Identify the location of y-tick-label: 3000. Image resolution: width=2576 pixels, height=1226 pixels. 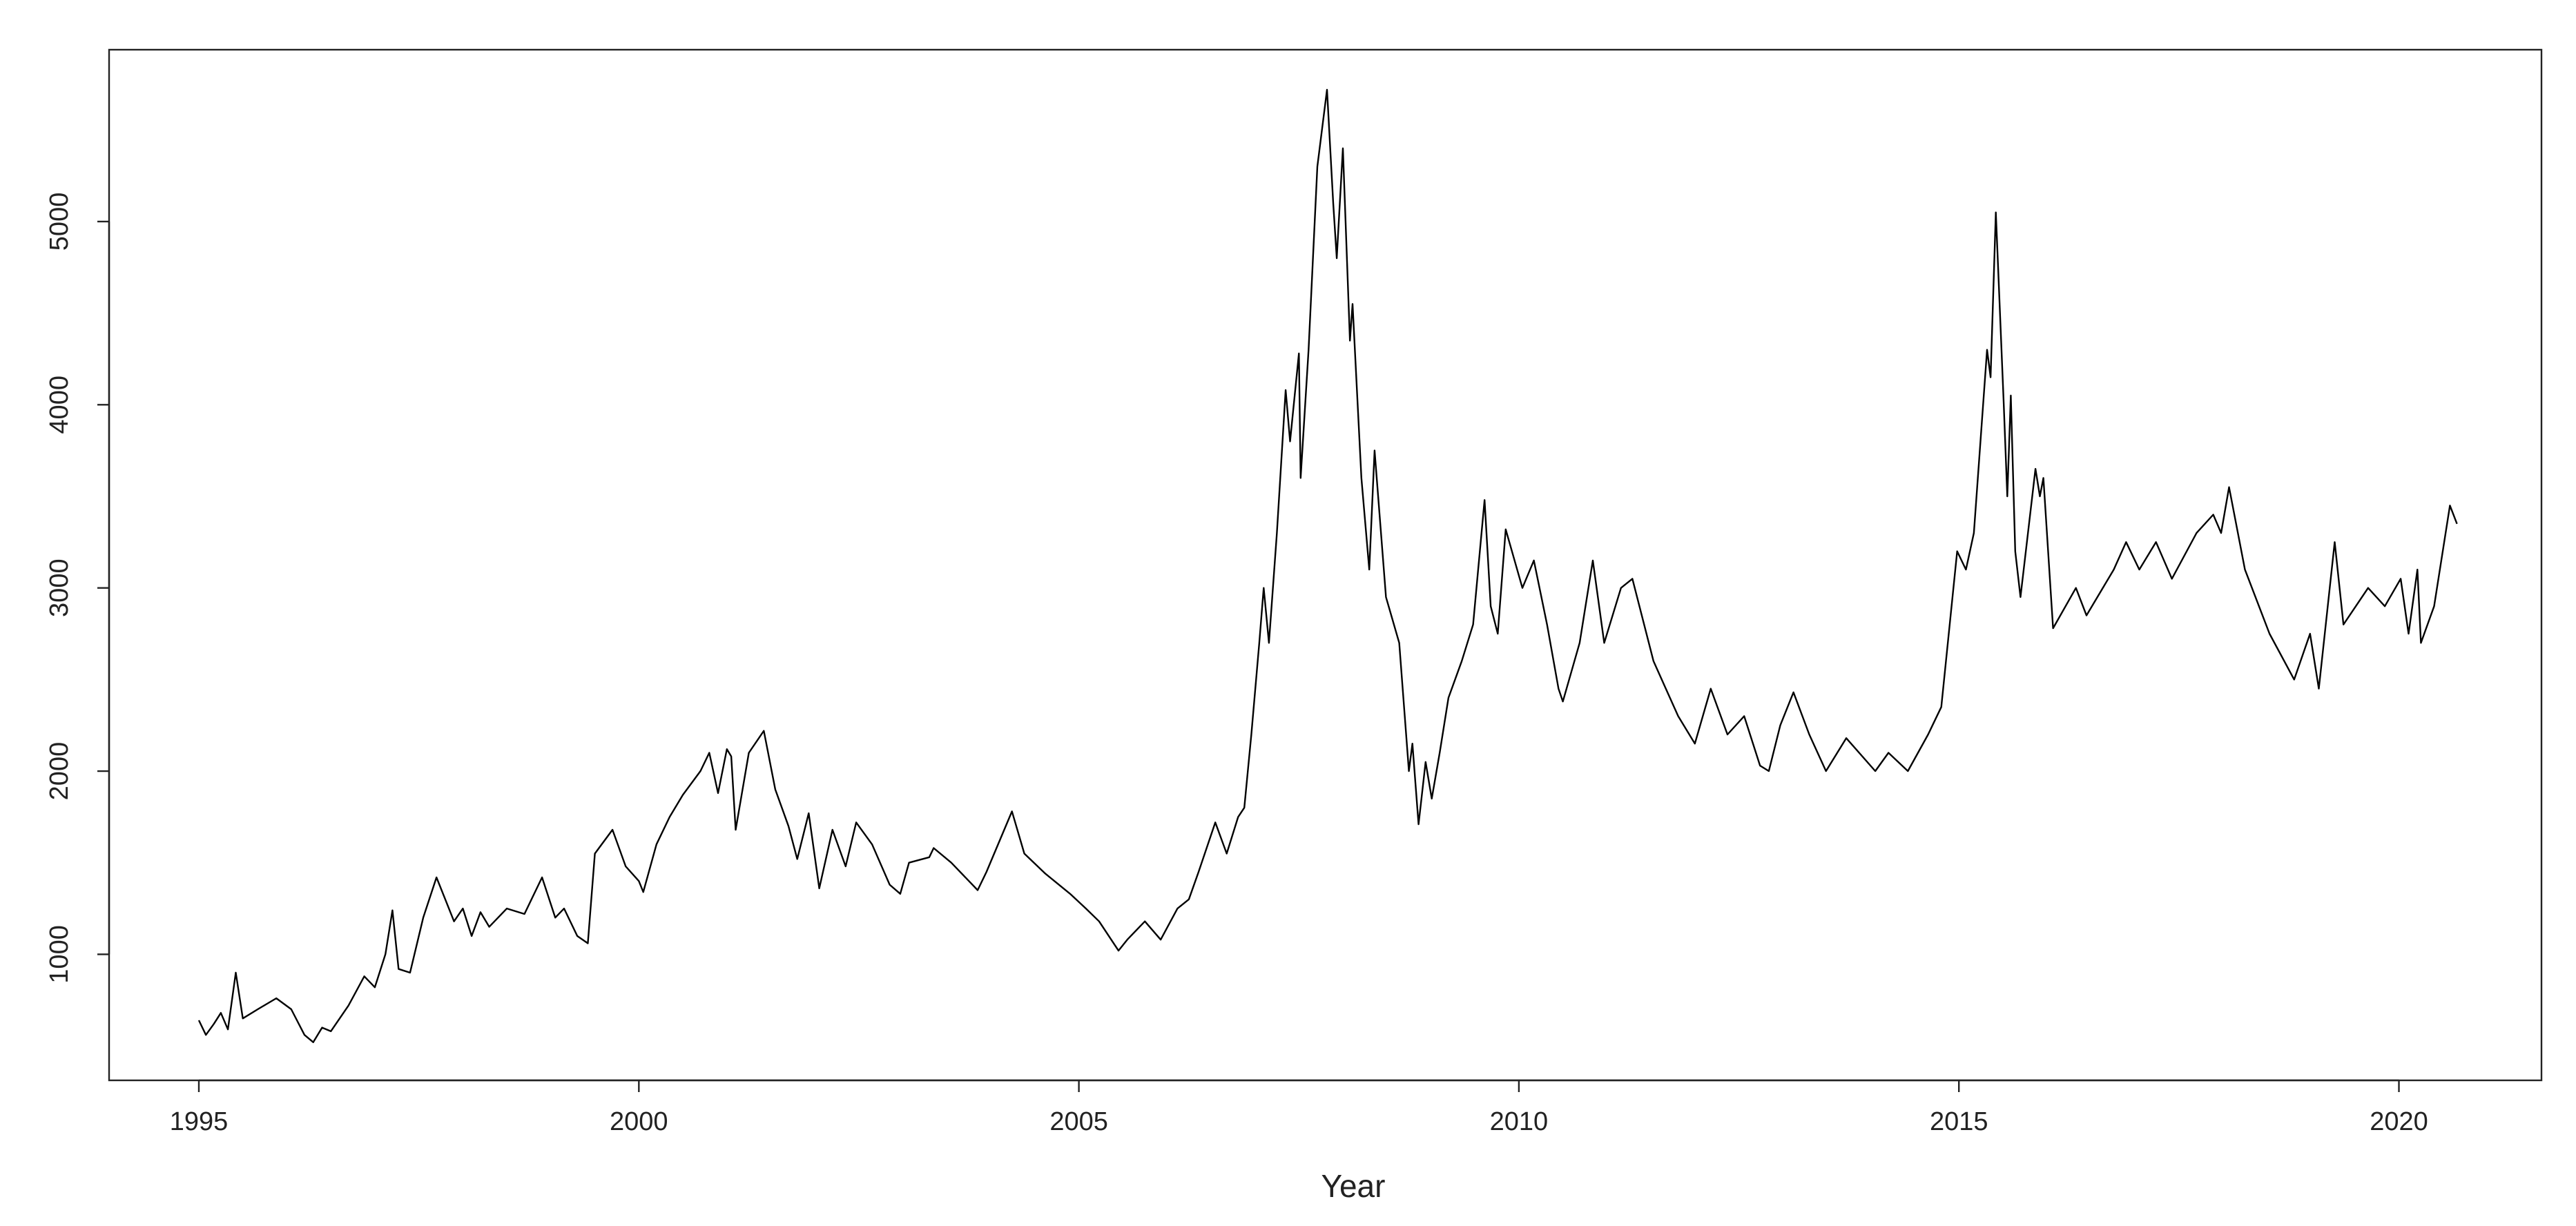
(59, 587).